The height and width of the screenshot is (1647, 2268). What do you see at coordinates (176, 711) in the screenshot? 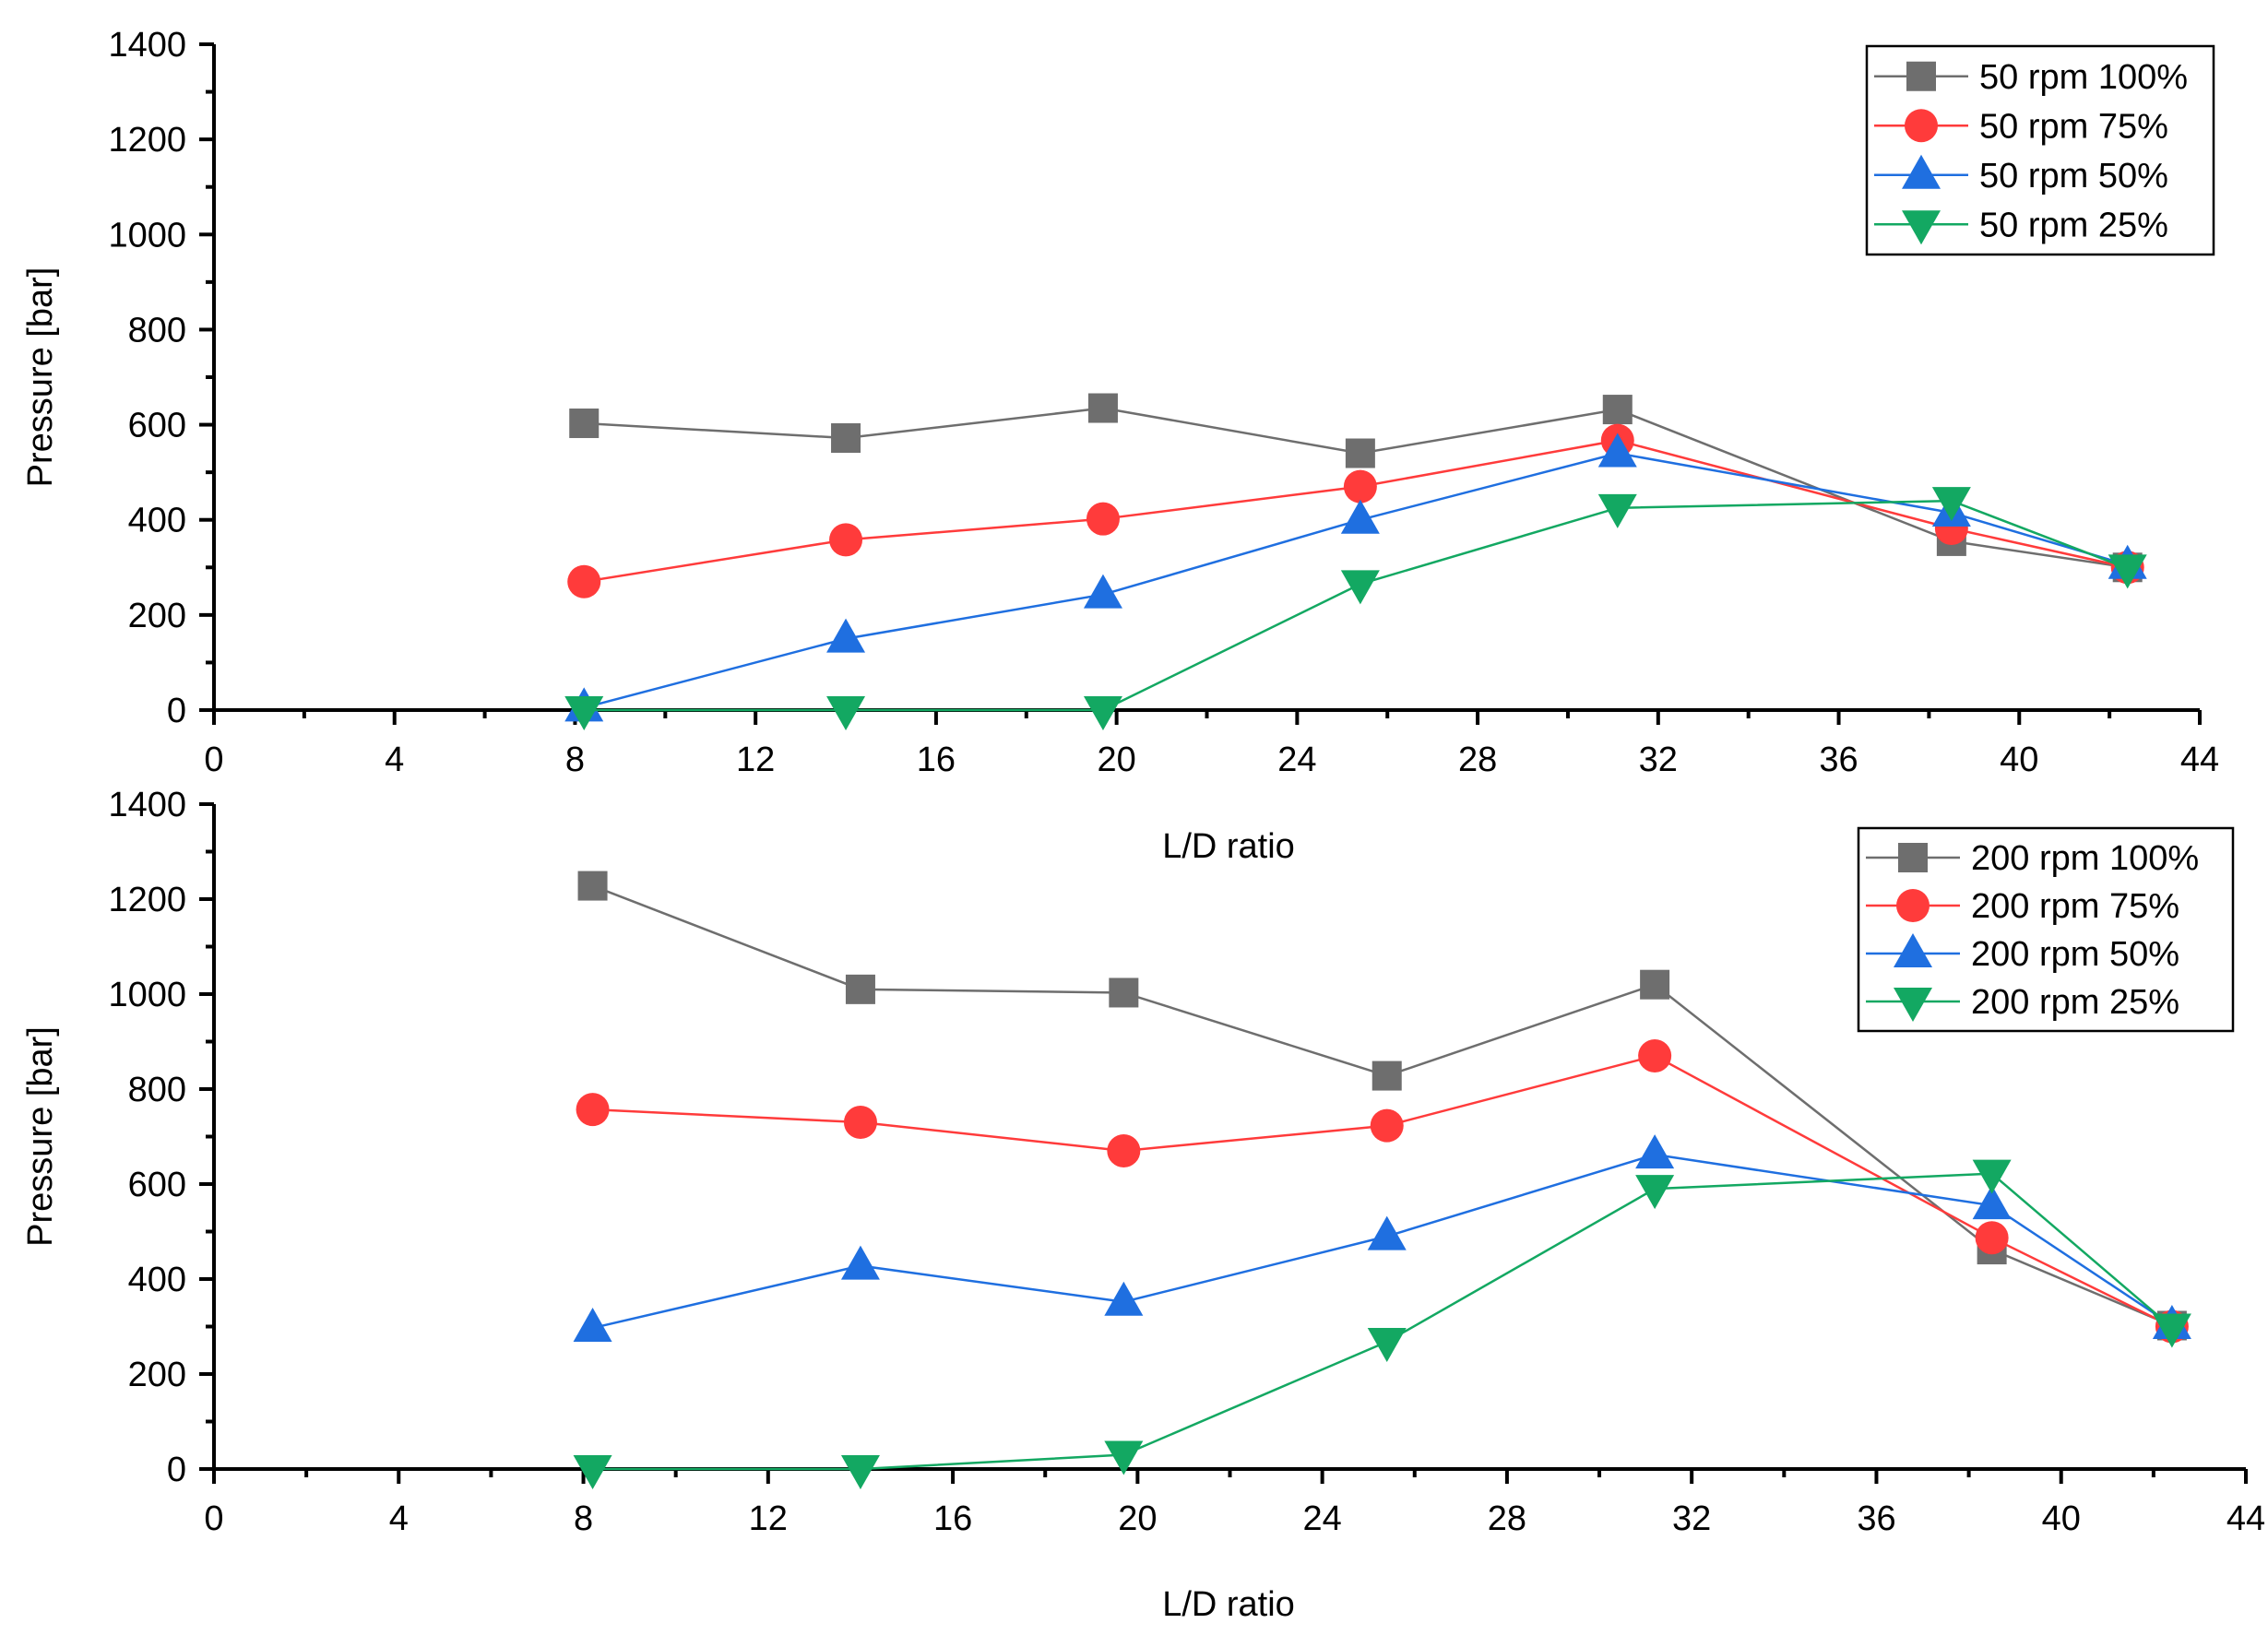
I see `y-tick-label: 0` at bounding box center [176, 711].